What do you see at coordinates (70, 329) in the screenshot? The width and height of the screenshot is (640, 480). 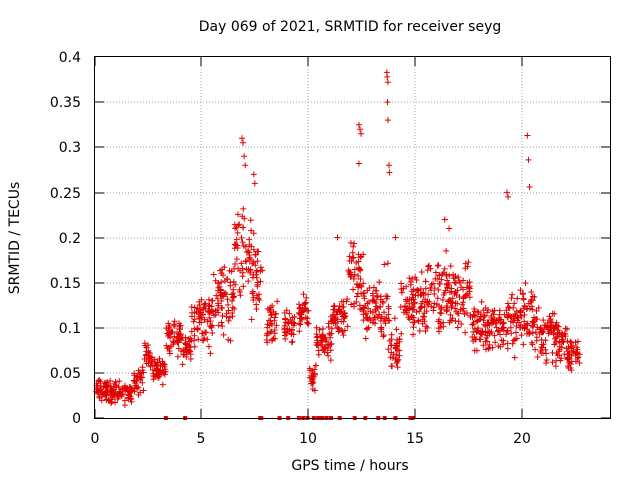 I see `y-tick-label: 0.1` at bounding box center [70, 329].